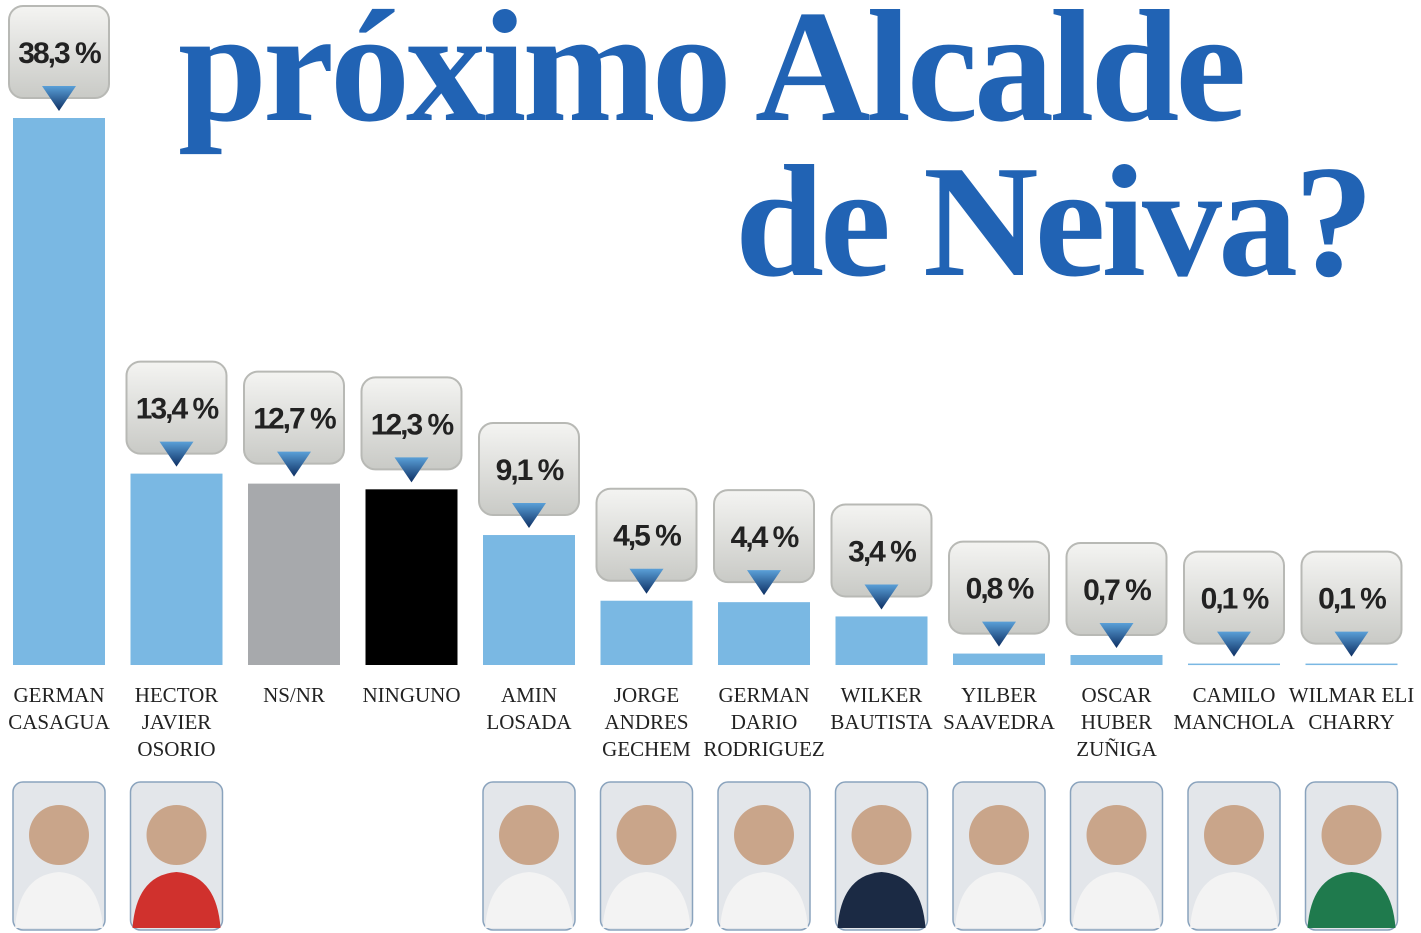  What do you see at coordinates (294, 695) in the screenshot?
I see `x-tick-label: NS/NR` at bounding box center [294, 695].